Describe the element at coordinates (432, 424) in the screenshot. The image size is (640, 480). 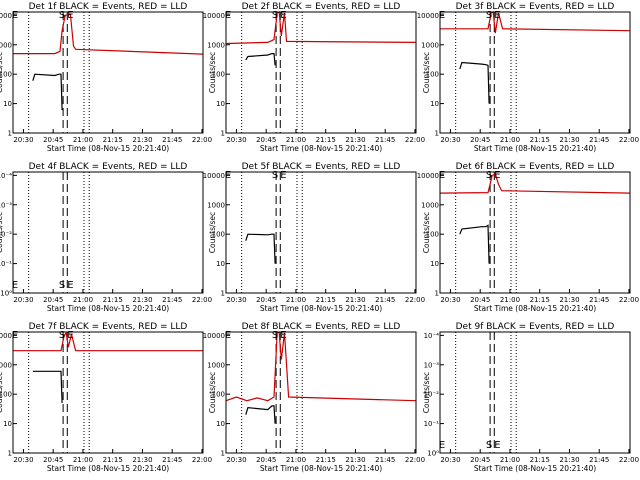
I see `y-tick-label: 10⁻¹` at that location.